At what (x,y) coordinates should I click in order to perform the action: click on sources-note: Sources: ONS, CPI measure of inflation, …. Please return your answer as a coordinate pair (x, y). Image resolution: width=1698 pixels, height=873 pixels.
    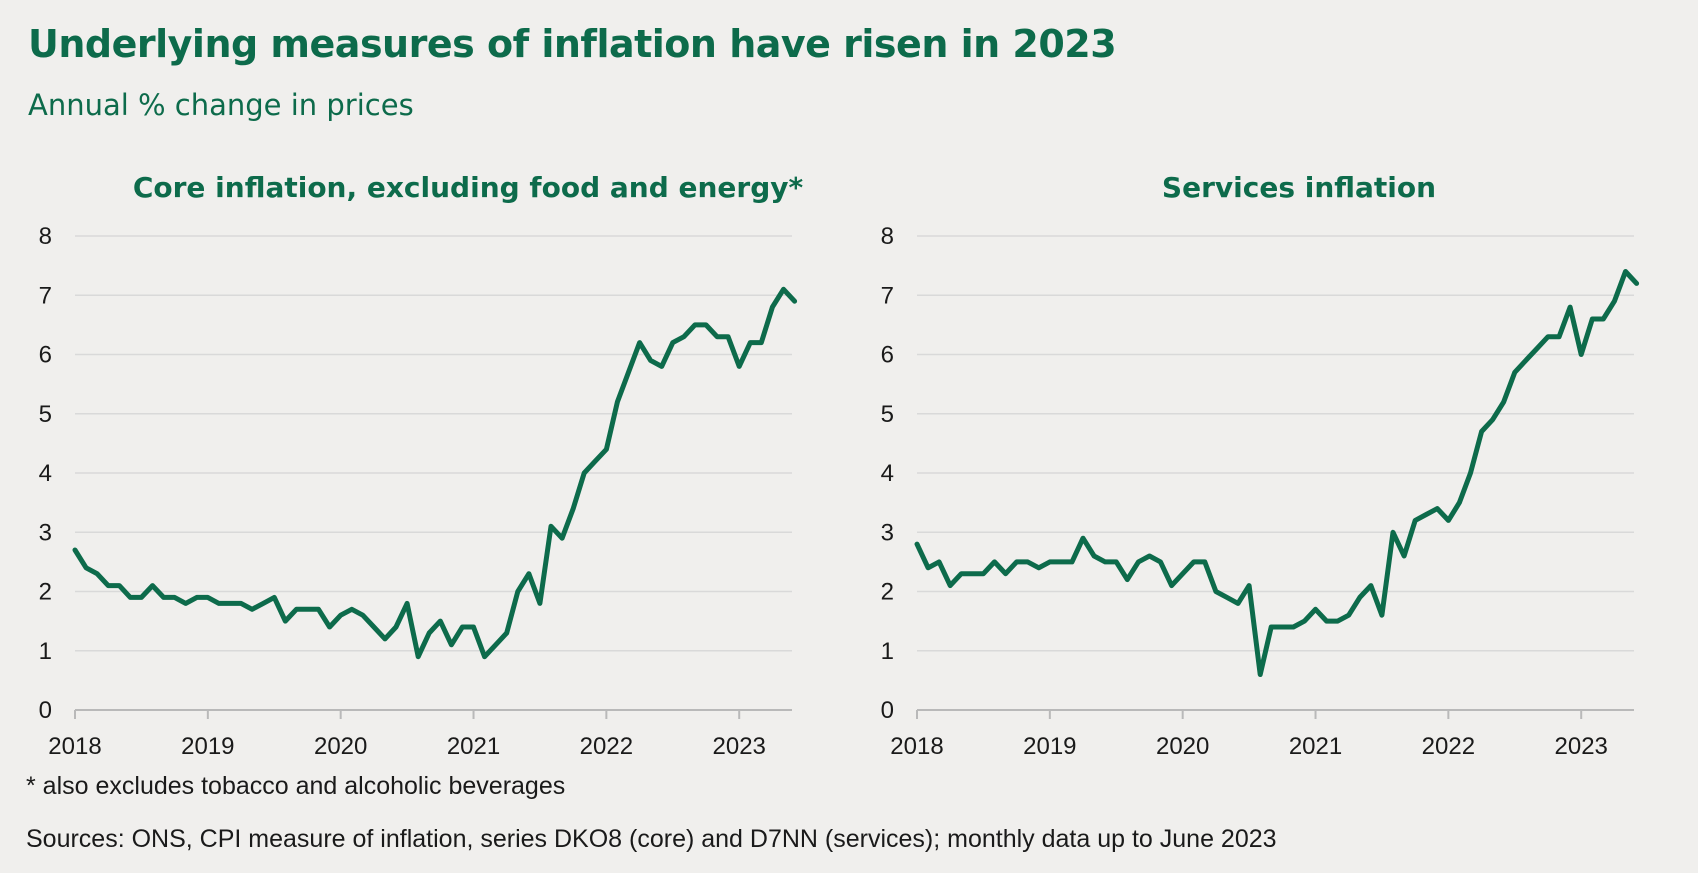
    Looking at the image, I should click on (651, 839).